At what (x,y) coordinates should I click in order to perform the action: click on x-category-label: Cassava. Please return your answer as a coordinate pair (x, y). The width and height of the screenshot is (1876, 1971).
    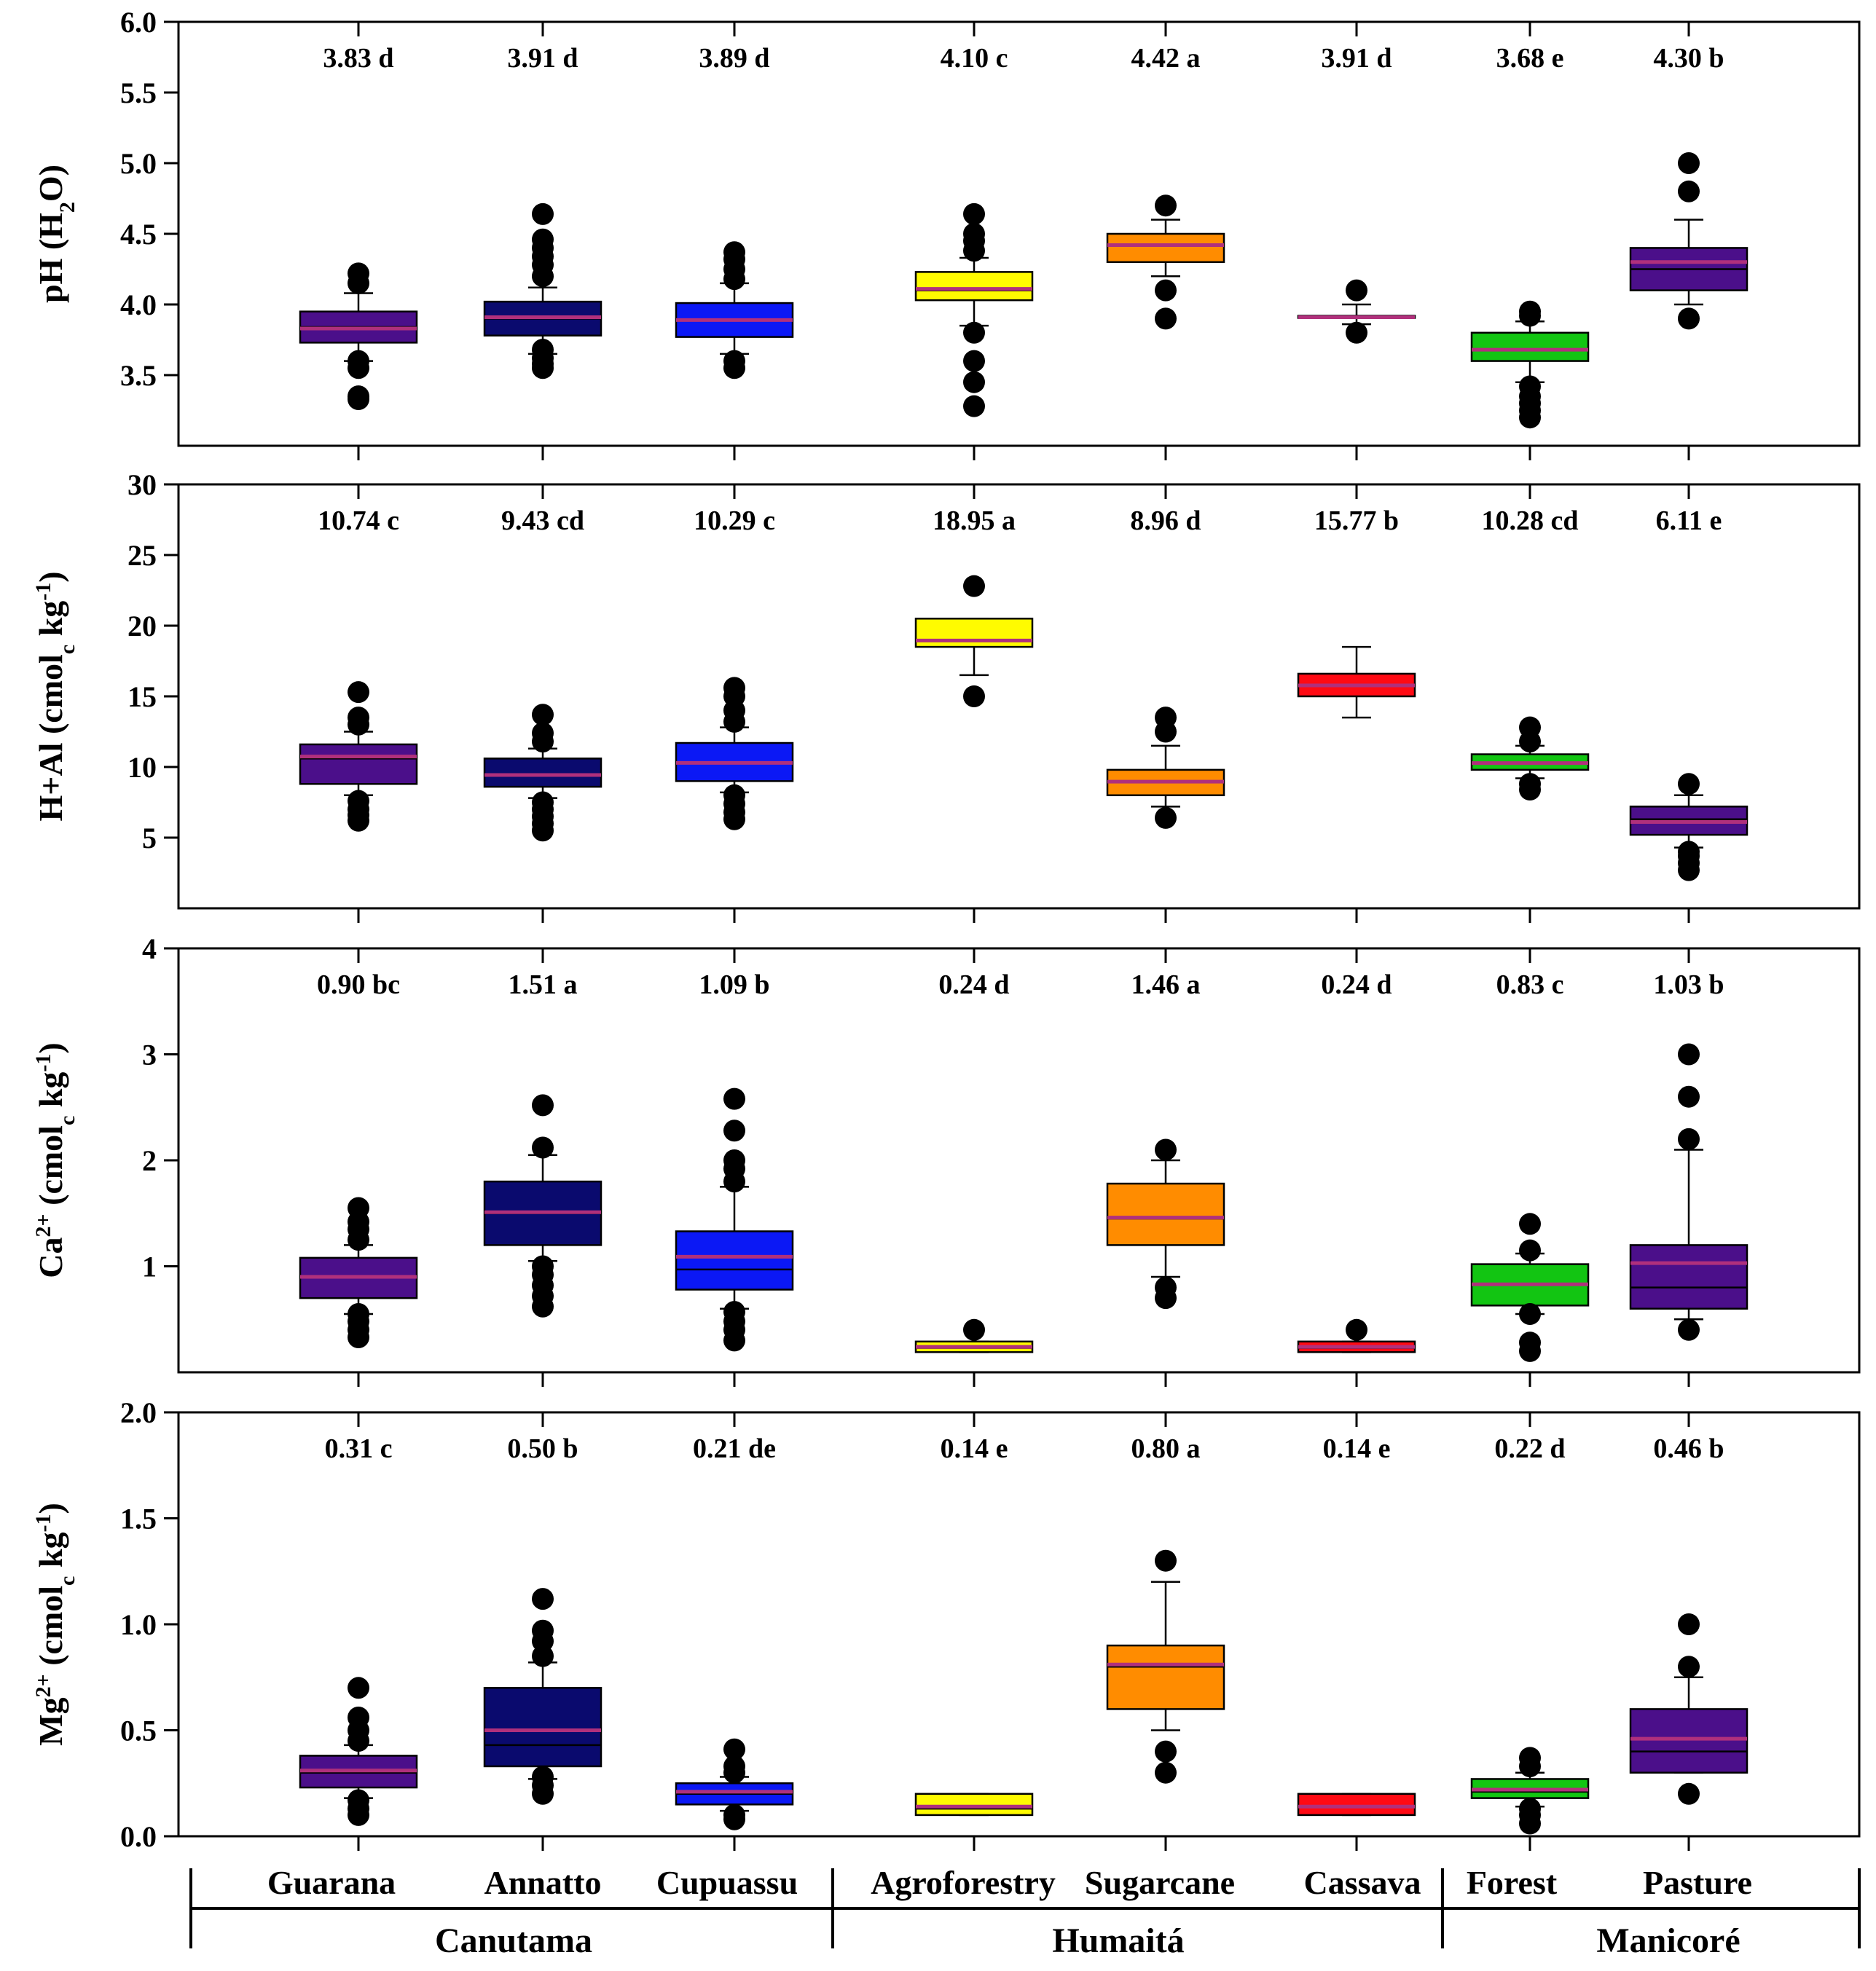
    Looking at the image, I should click on (1362, 1882).